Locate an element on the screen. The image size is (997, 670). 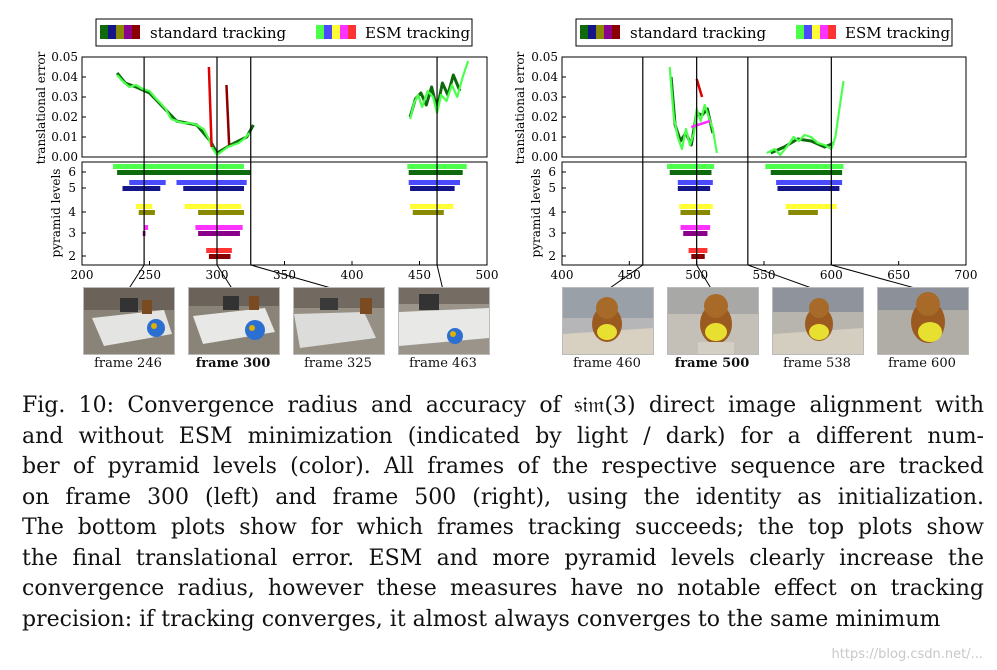
thumbnail-label: frame 500 is located at coordinates (712, 363).